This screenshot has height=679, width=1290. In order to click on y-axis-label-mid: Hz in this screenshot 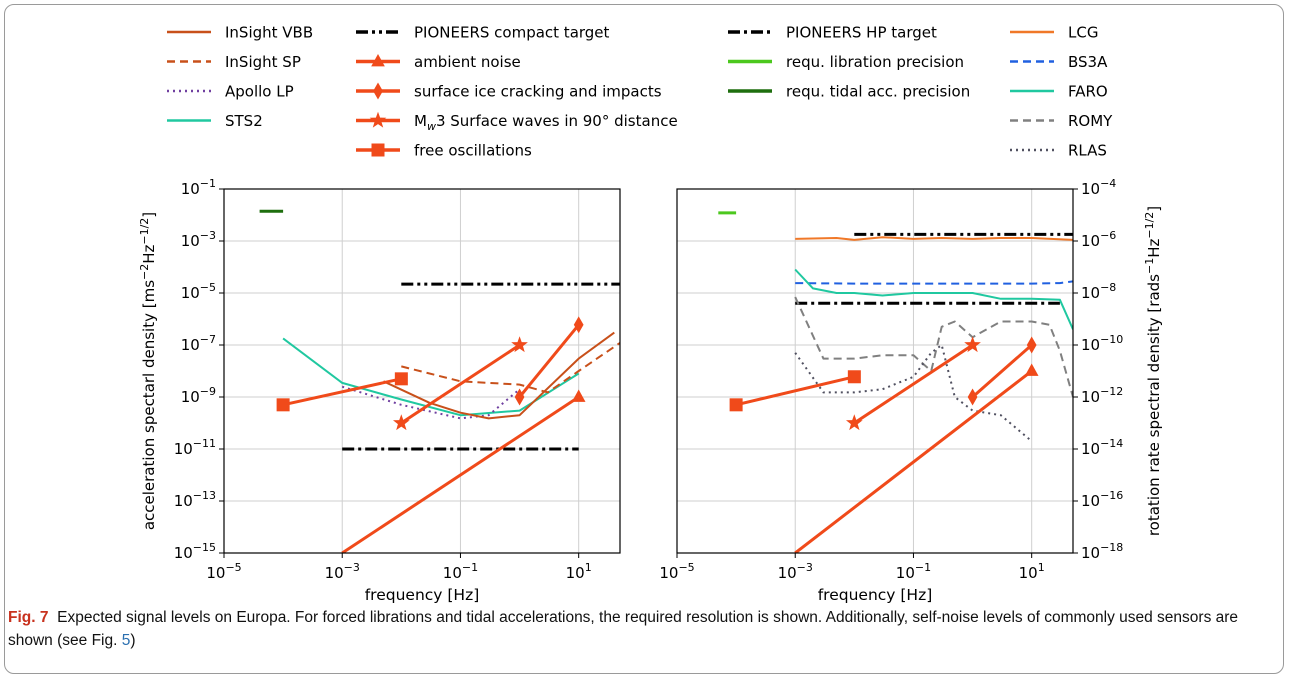, I will do `click(149, 253)`.